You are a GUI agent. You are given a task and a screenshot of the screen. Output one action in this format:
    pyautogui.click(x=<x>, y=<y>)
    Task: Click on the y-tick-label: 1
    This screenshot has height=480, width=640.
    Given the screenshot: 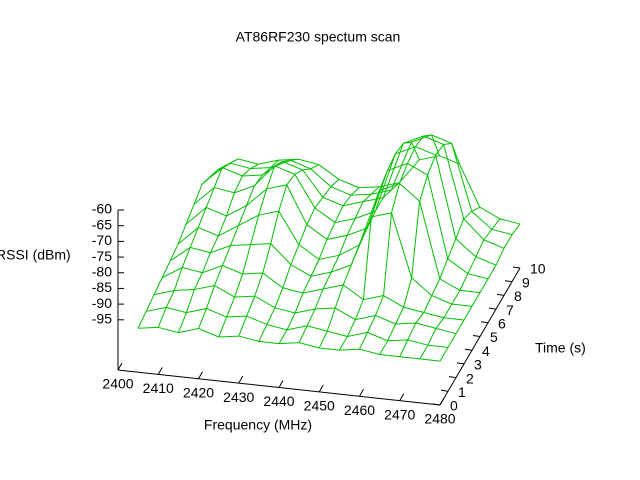 What is the action you would take?
    pyautogui.click(x=462, y=392)
    